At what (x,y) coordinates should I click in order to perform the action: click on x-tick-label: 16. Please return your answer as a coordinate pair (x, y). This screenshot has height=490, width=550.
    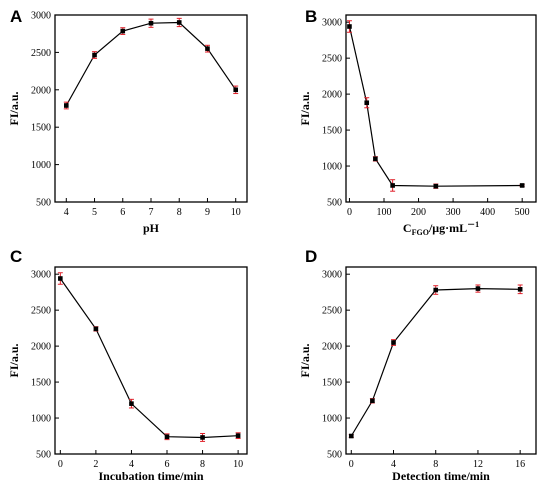
    Looking at the image, I should click on (520, 464).